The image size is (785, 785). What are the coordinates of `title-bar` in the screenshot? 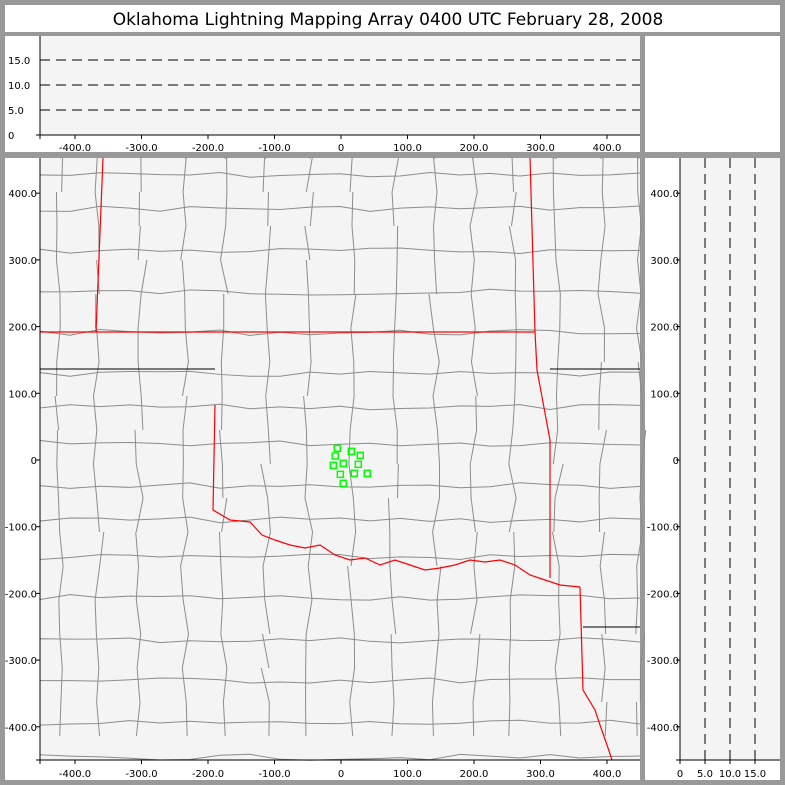 It's located at (392, 18).